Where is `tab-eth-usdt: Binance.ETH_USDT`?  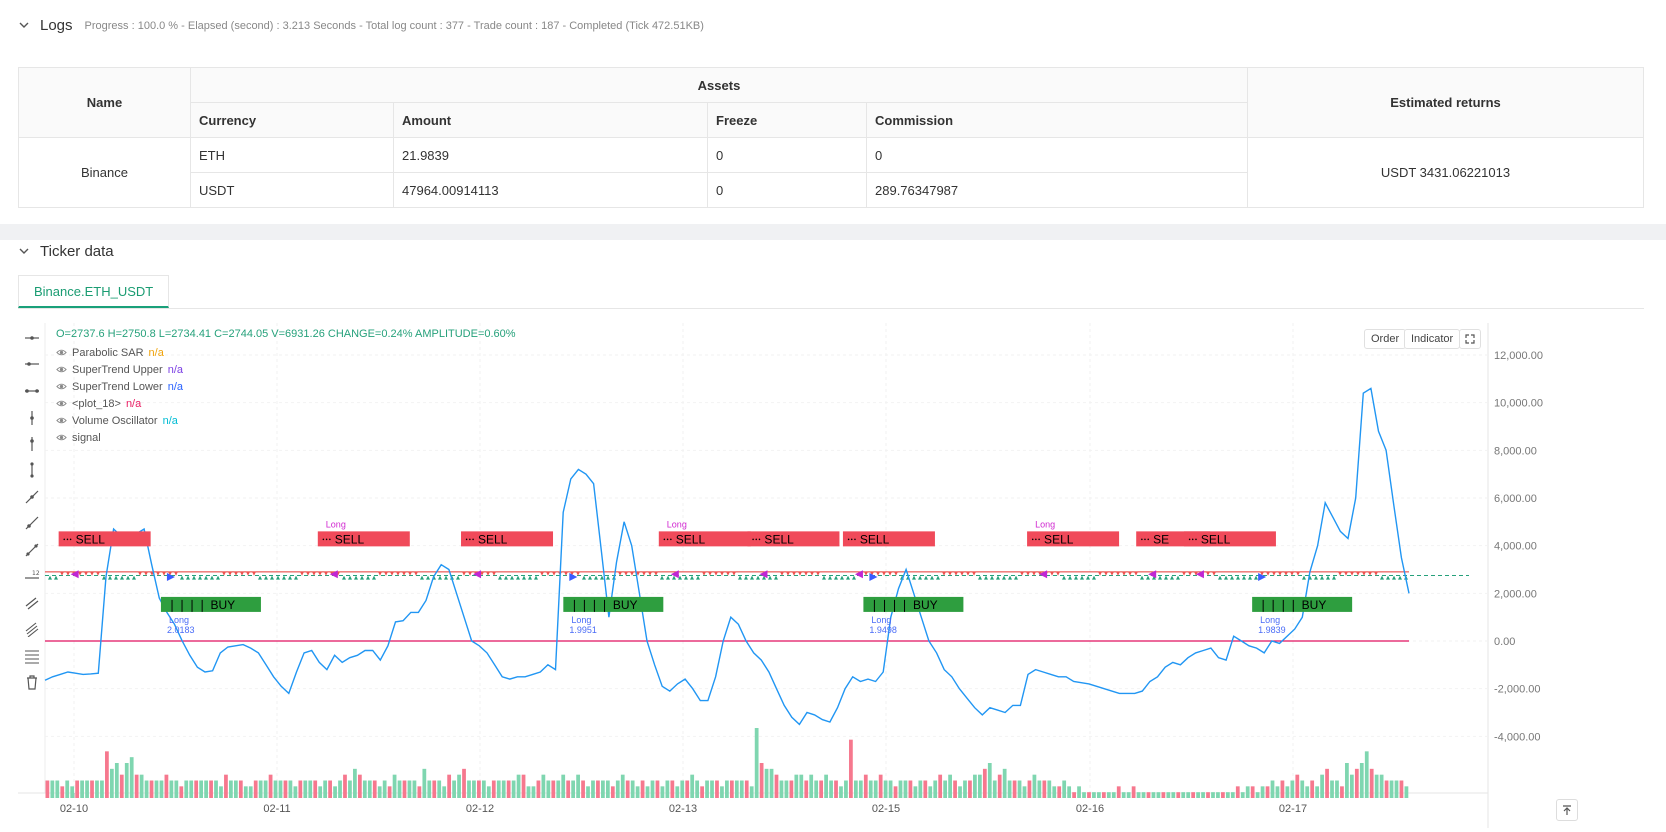
tab-eth-usdt: Binance.ETH_USDT is located at coordinates (94, 291).